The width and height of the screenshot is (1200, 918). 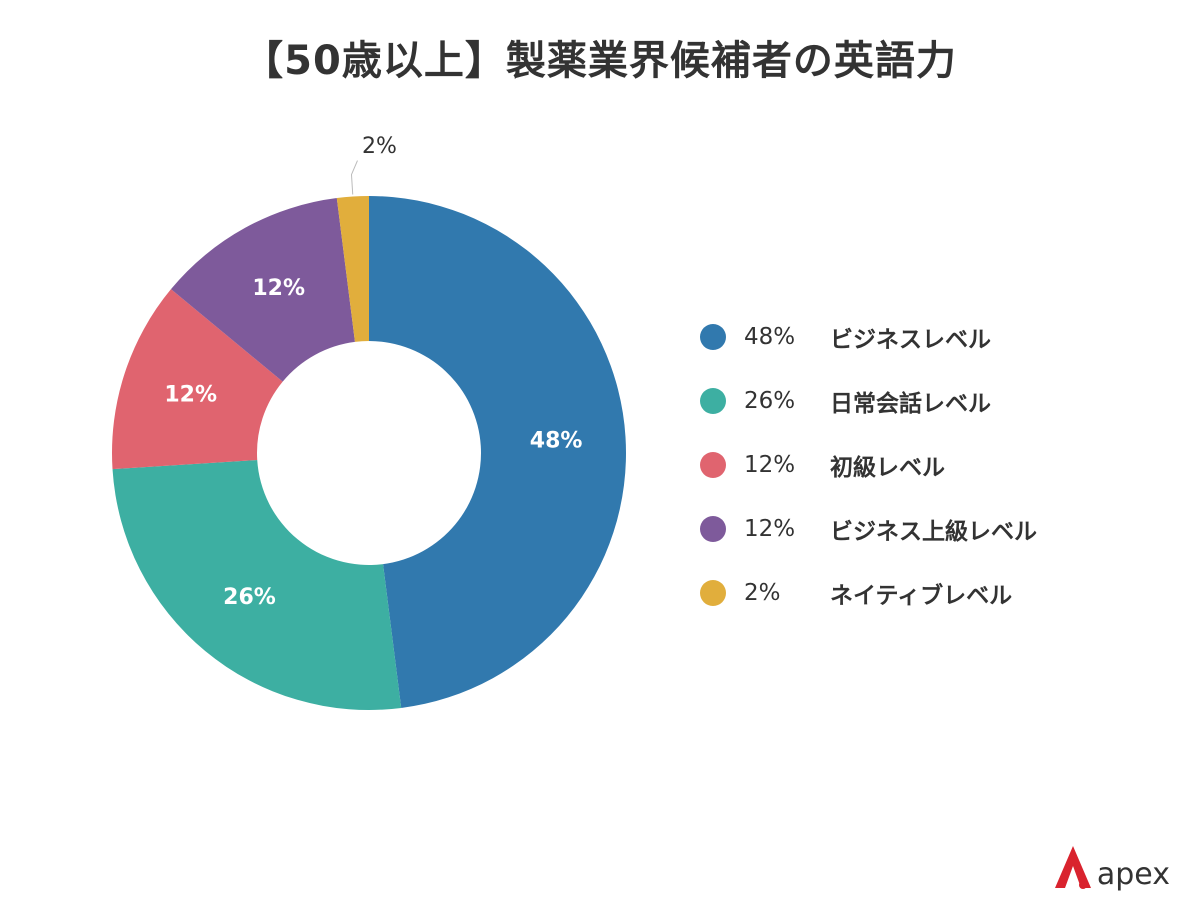 What do you see at coordinates (1133, 874) in the screenshot?
I see `apex-logo-text: apex` at bounding box center [1133, 874].